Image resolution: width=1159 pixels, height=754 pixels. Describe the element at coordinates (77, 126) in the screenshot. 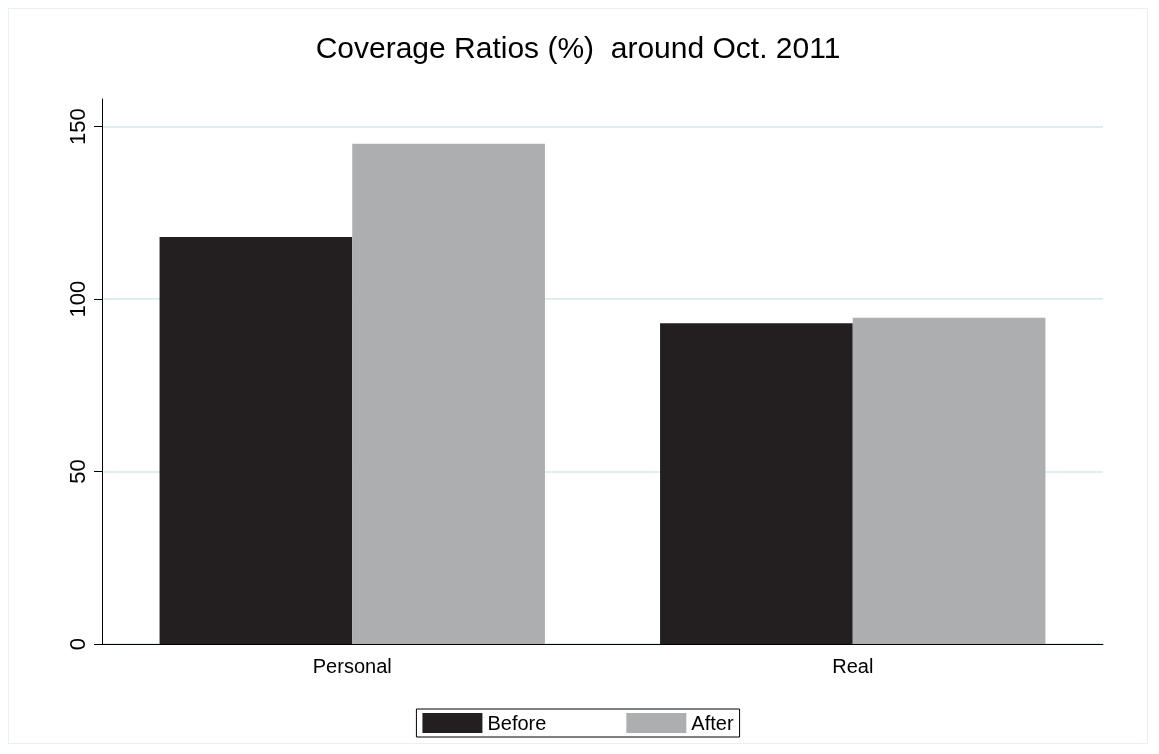

I see `y-tick-label: 150` at that location.